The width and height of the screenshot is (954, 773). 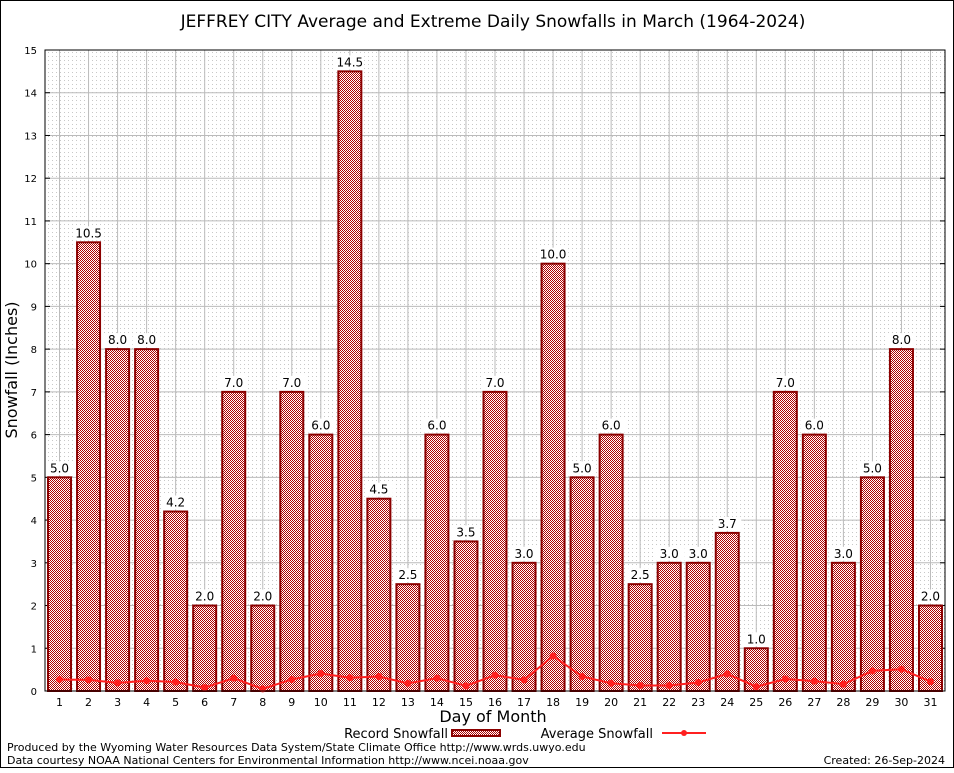 I want to click on record-data-label: 4.2, so click(x=175, y=503).